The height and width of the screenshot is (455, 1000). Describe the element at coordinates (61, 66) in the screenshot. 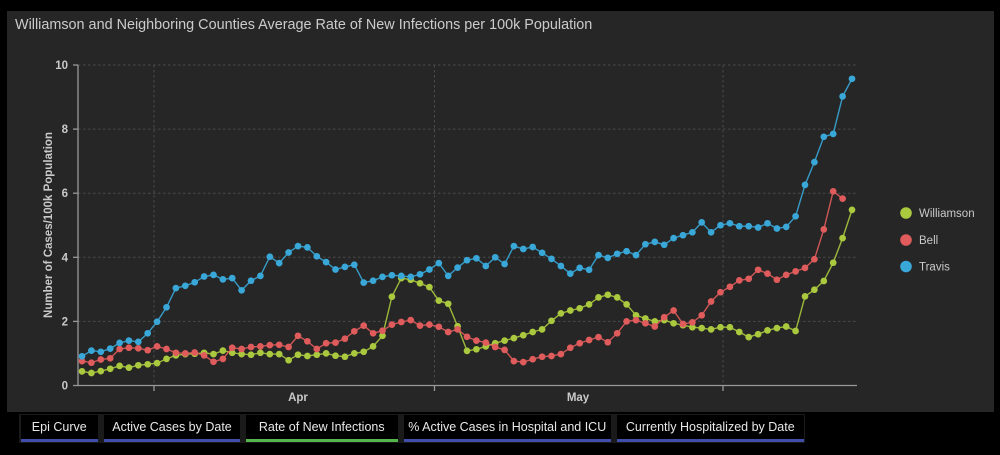

I see `svg-text: 10` at that location.